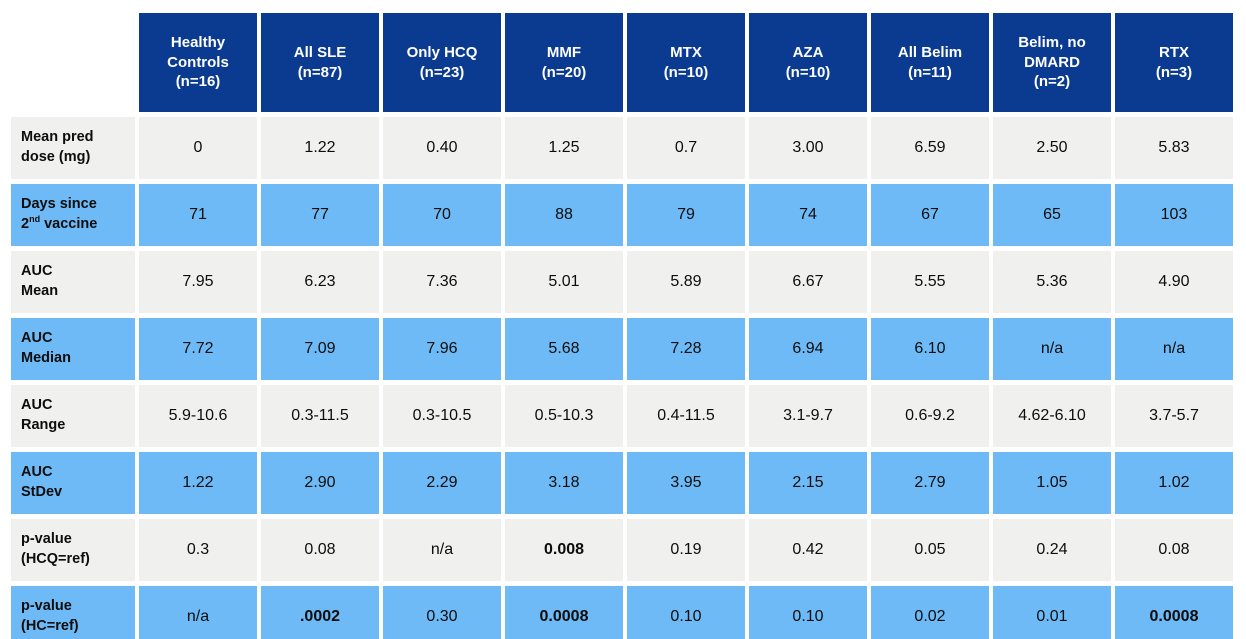 The height and width of the screenshot is (639, 1246). What do you see at coordinates (442, 416) in the screenshot?
I see `cell: 0.3-10.5` at bounding box center [442, 416].